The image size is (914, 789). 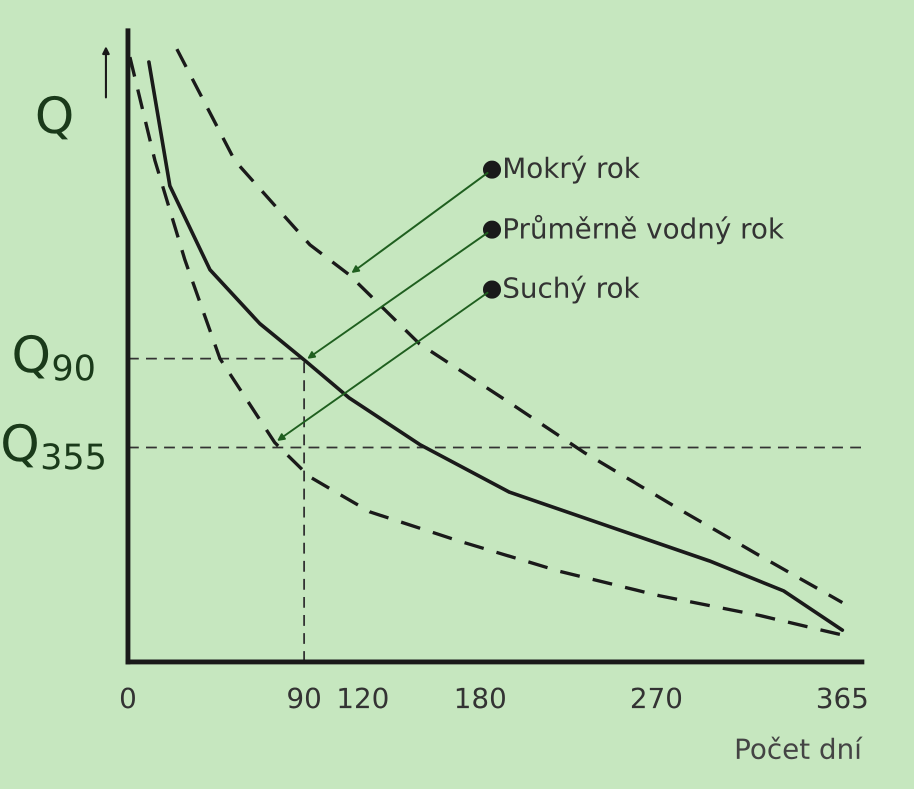 I want to click on y-axis-title: Q, so click(x=55, y=118).